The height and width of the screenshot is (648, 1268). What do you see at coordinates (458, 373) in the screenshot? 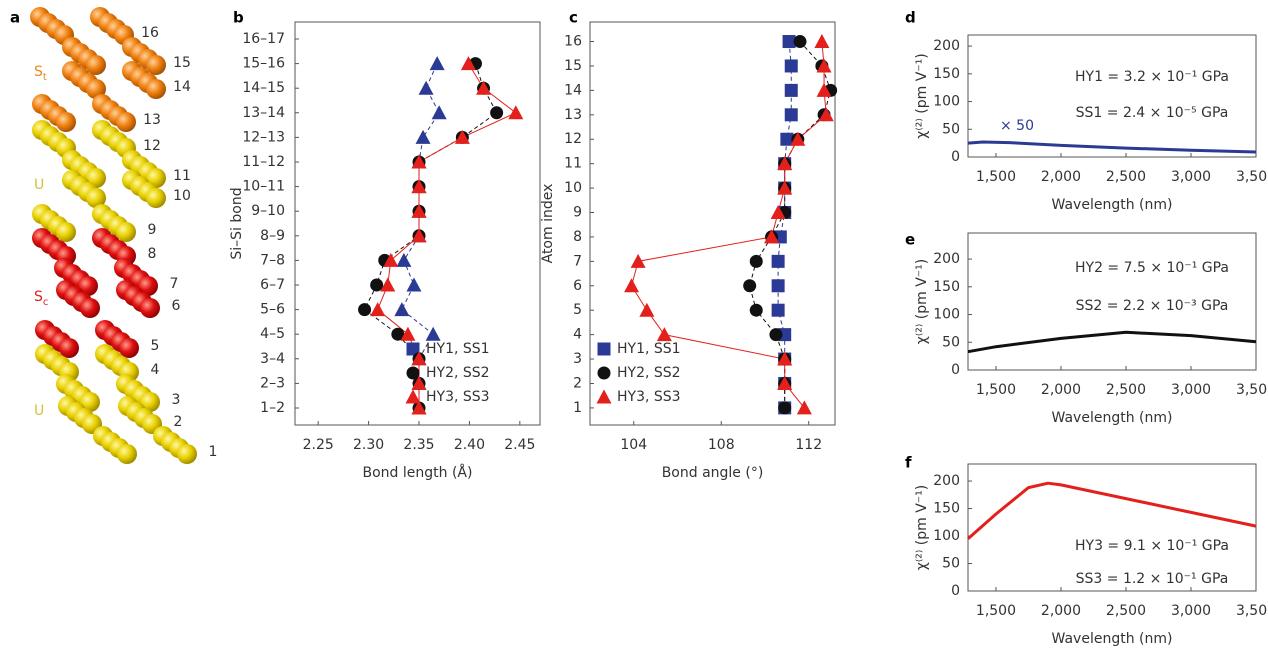
I see `legend-label: HY2, SS2` at bounding box center [458, 373].